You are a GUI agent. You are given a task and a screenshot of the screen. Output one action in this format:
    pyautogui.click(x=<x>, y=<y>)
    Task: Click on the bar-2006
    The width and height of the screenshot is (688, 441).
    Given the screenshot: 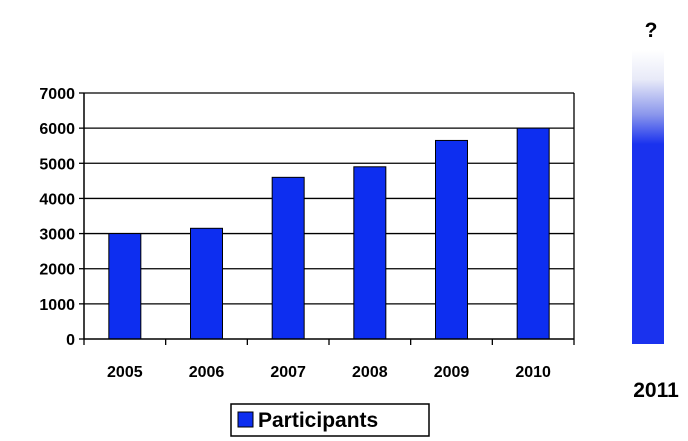 What is the action you would take?
    pyautogui.click(x=206, y=283)
    